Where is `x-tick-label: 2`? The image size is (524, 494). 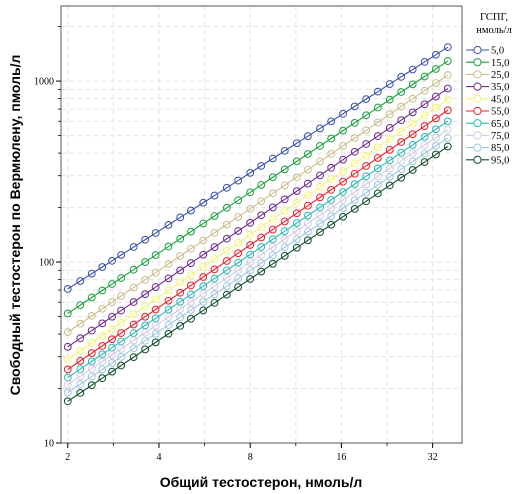
x-tick-label: 2 is located at coordinates (67, 457).